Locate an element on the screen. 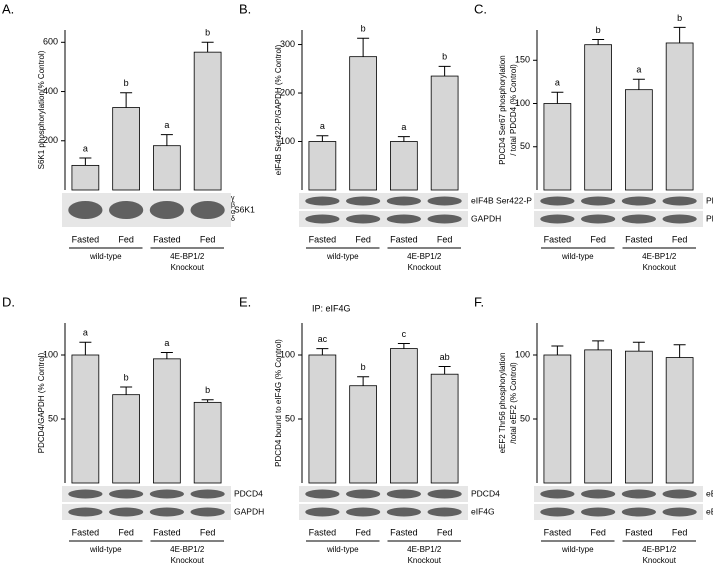 Image resolution: width=713 pixels, height=586 pixels. blot-label: PDCD4 S67-P is located at coordinates (709, 200).